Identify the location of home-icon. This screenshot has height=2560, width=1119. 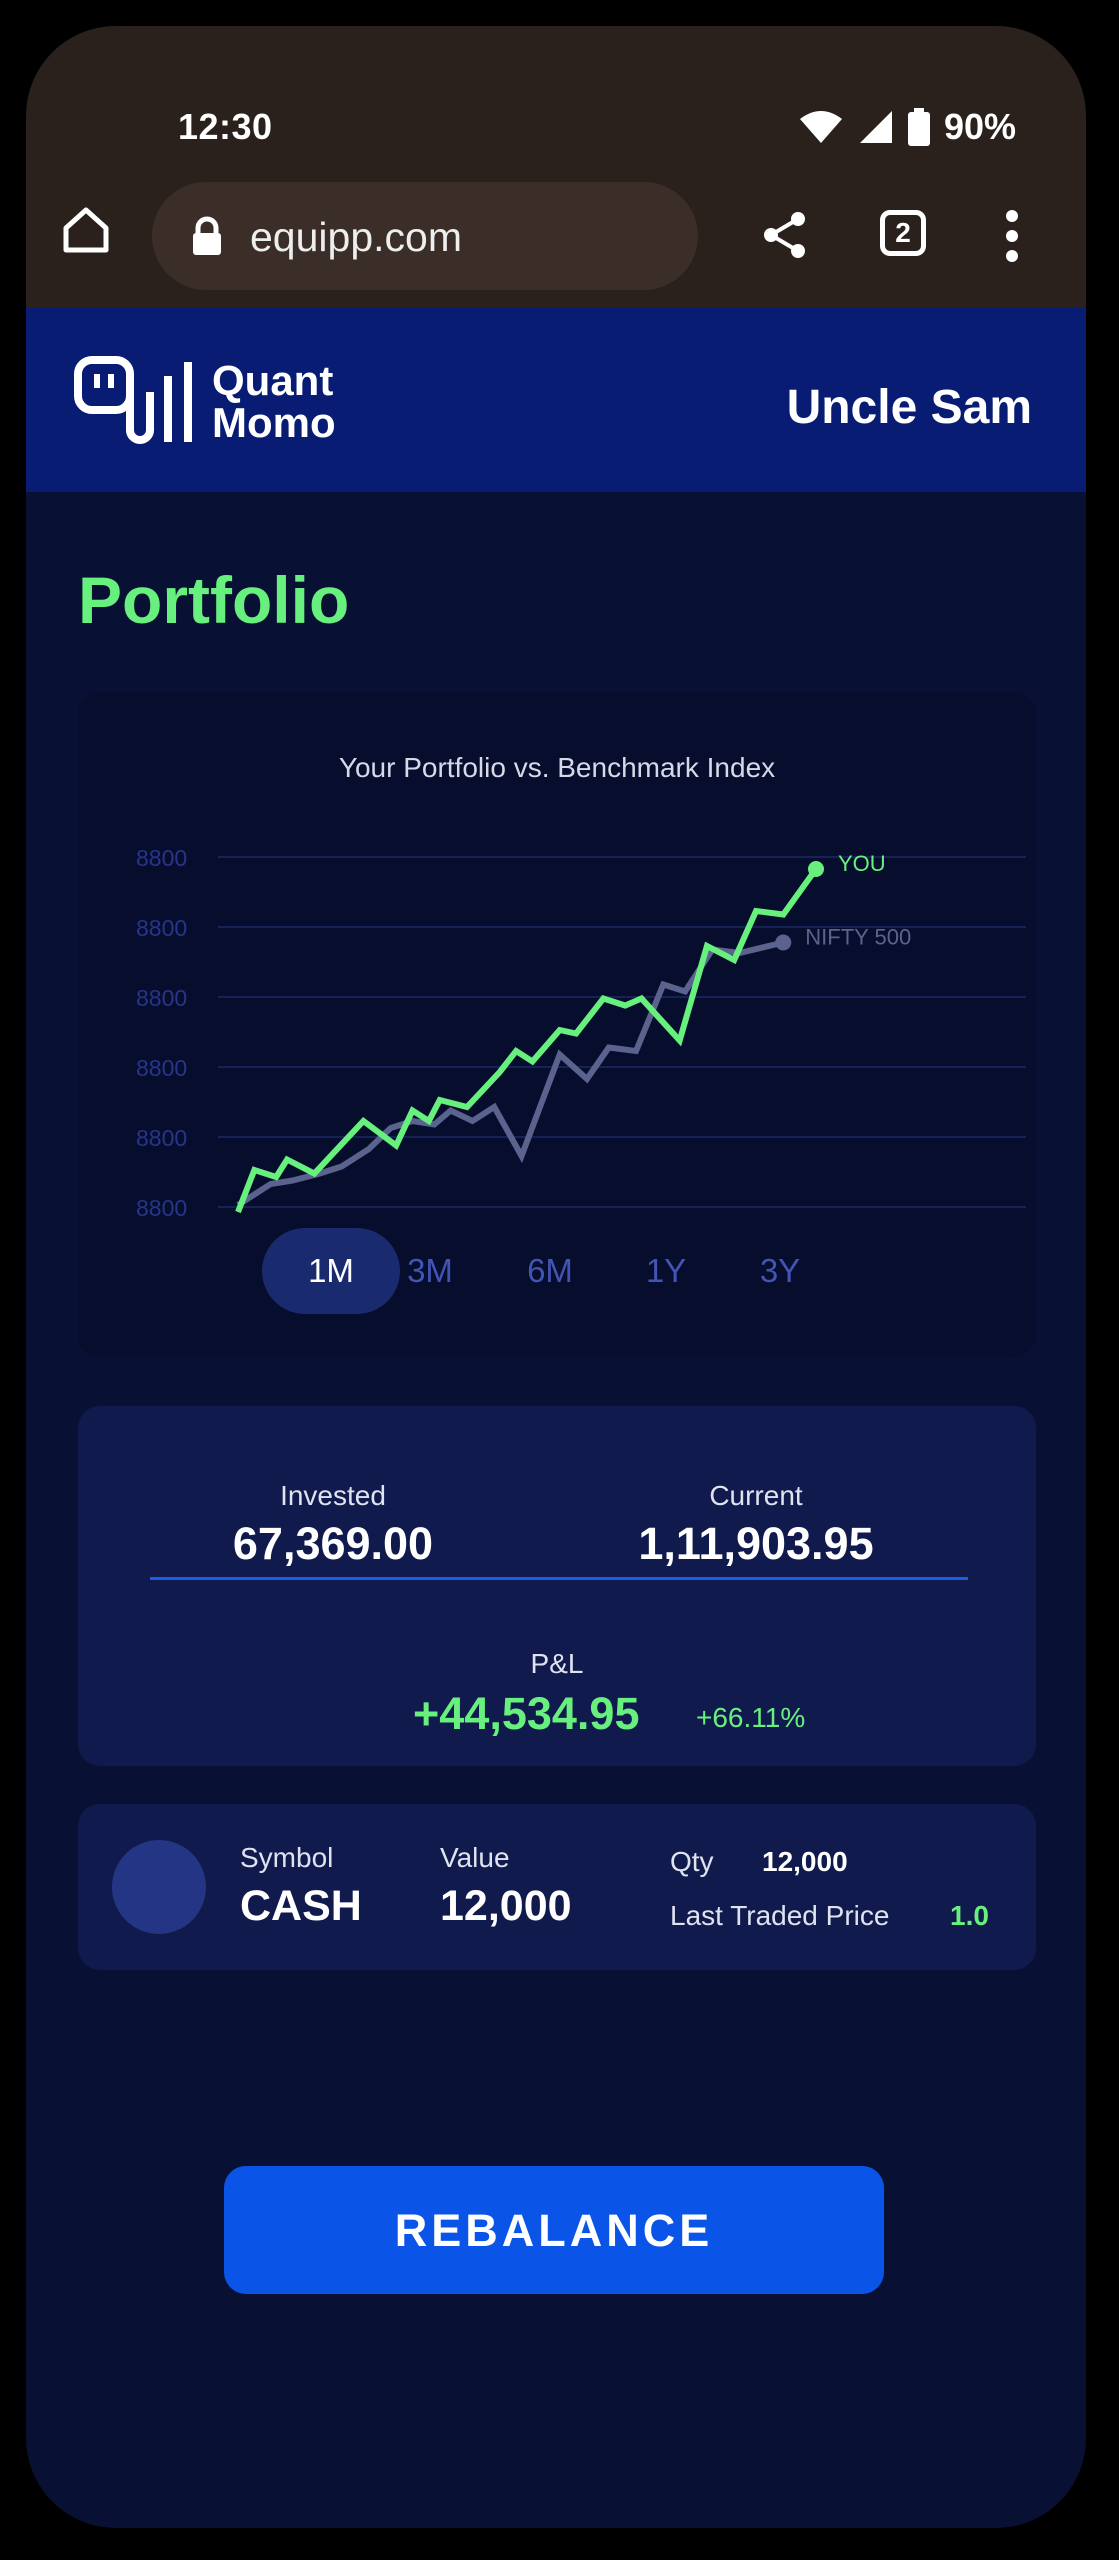
(86, 230).